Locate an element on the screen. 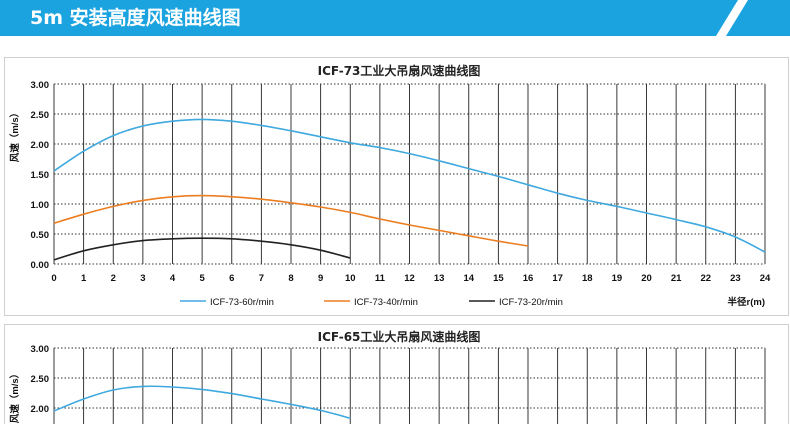 Image resolution: width=790 pixels, height=424 pixels. x-tick-label: 11 is located at coordinates (380, 278).